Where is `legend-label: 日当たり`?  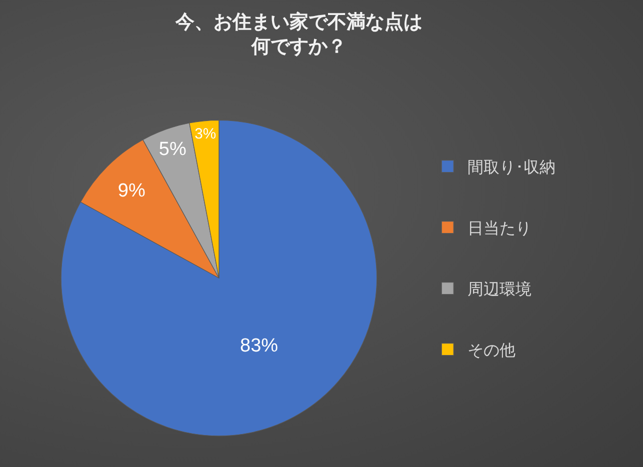 legend-label: 日当たり is located at coordinates (500, 229).